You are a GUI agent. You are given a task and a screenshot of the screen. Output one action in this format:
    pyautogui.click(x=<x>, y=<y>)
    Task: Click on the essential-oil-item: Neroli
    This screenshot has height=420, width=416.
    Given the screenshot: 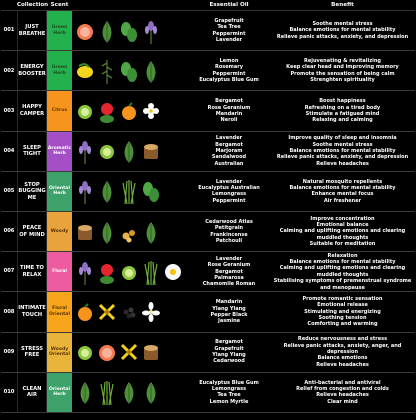 What is the action you would take?
    pyautogui.click(x=229, y=120)
    